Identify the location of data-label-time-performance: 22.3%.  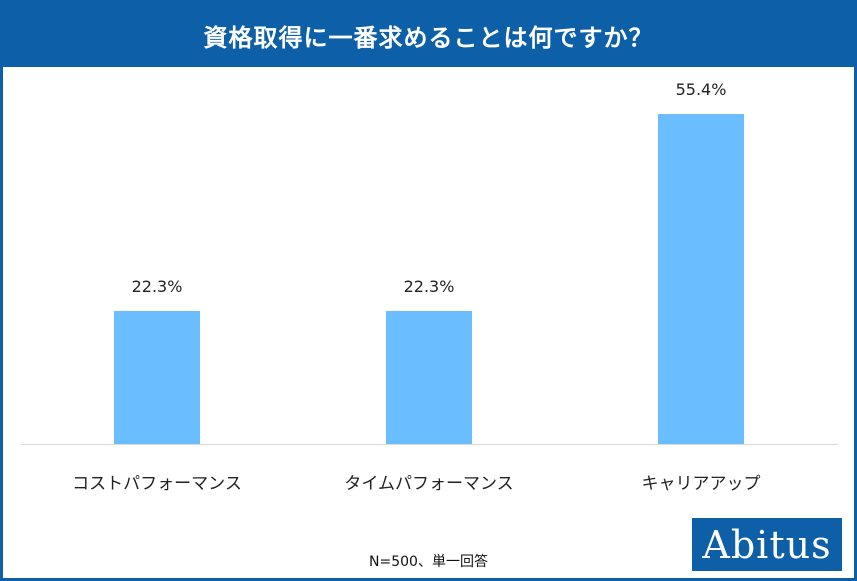
(429, 287).